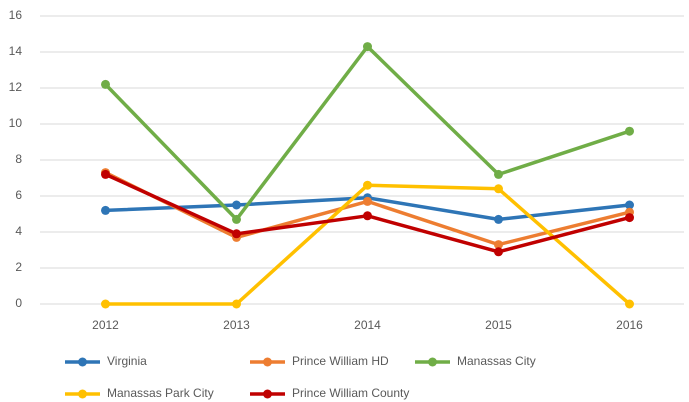 This screenshot has width=689, height=402. What do you see at coordinates (16, 15) in the screenshot?
I see `y-tick-label: 16` at bounding box center [16, 15].